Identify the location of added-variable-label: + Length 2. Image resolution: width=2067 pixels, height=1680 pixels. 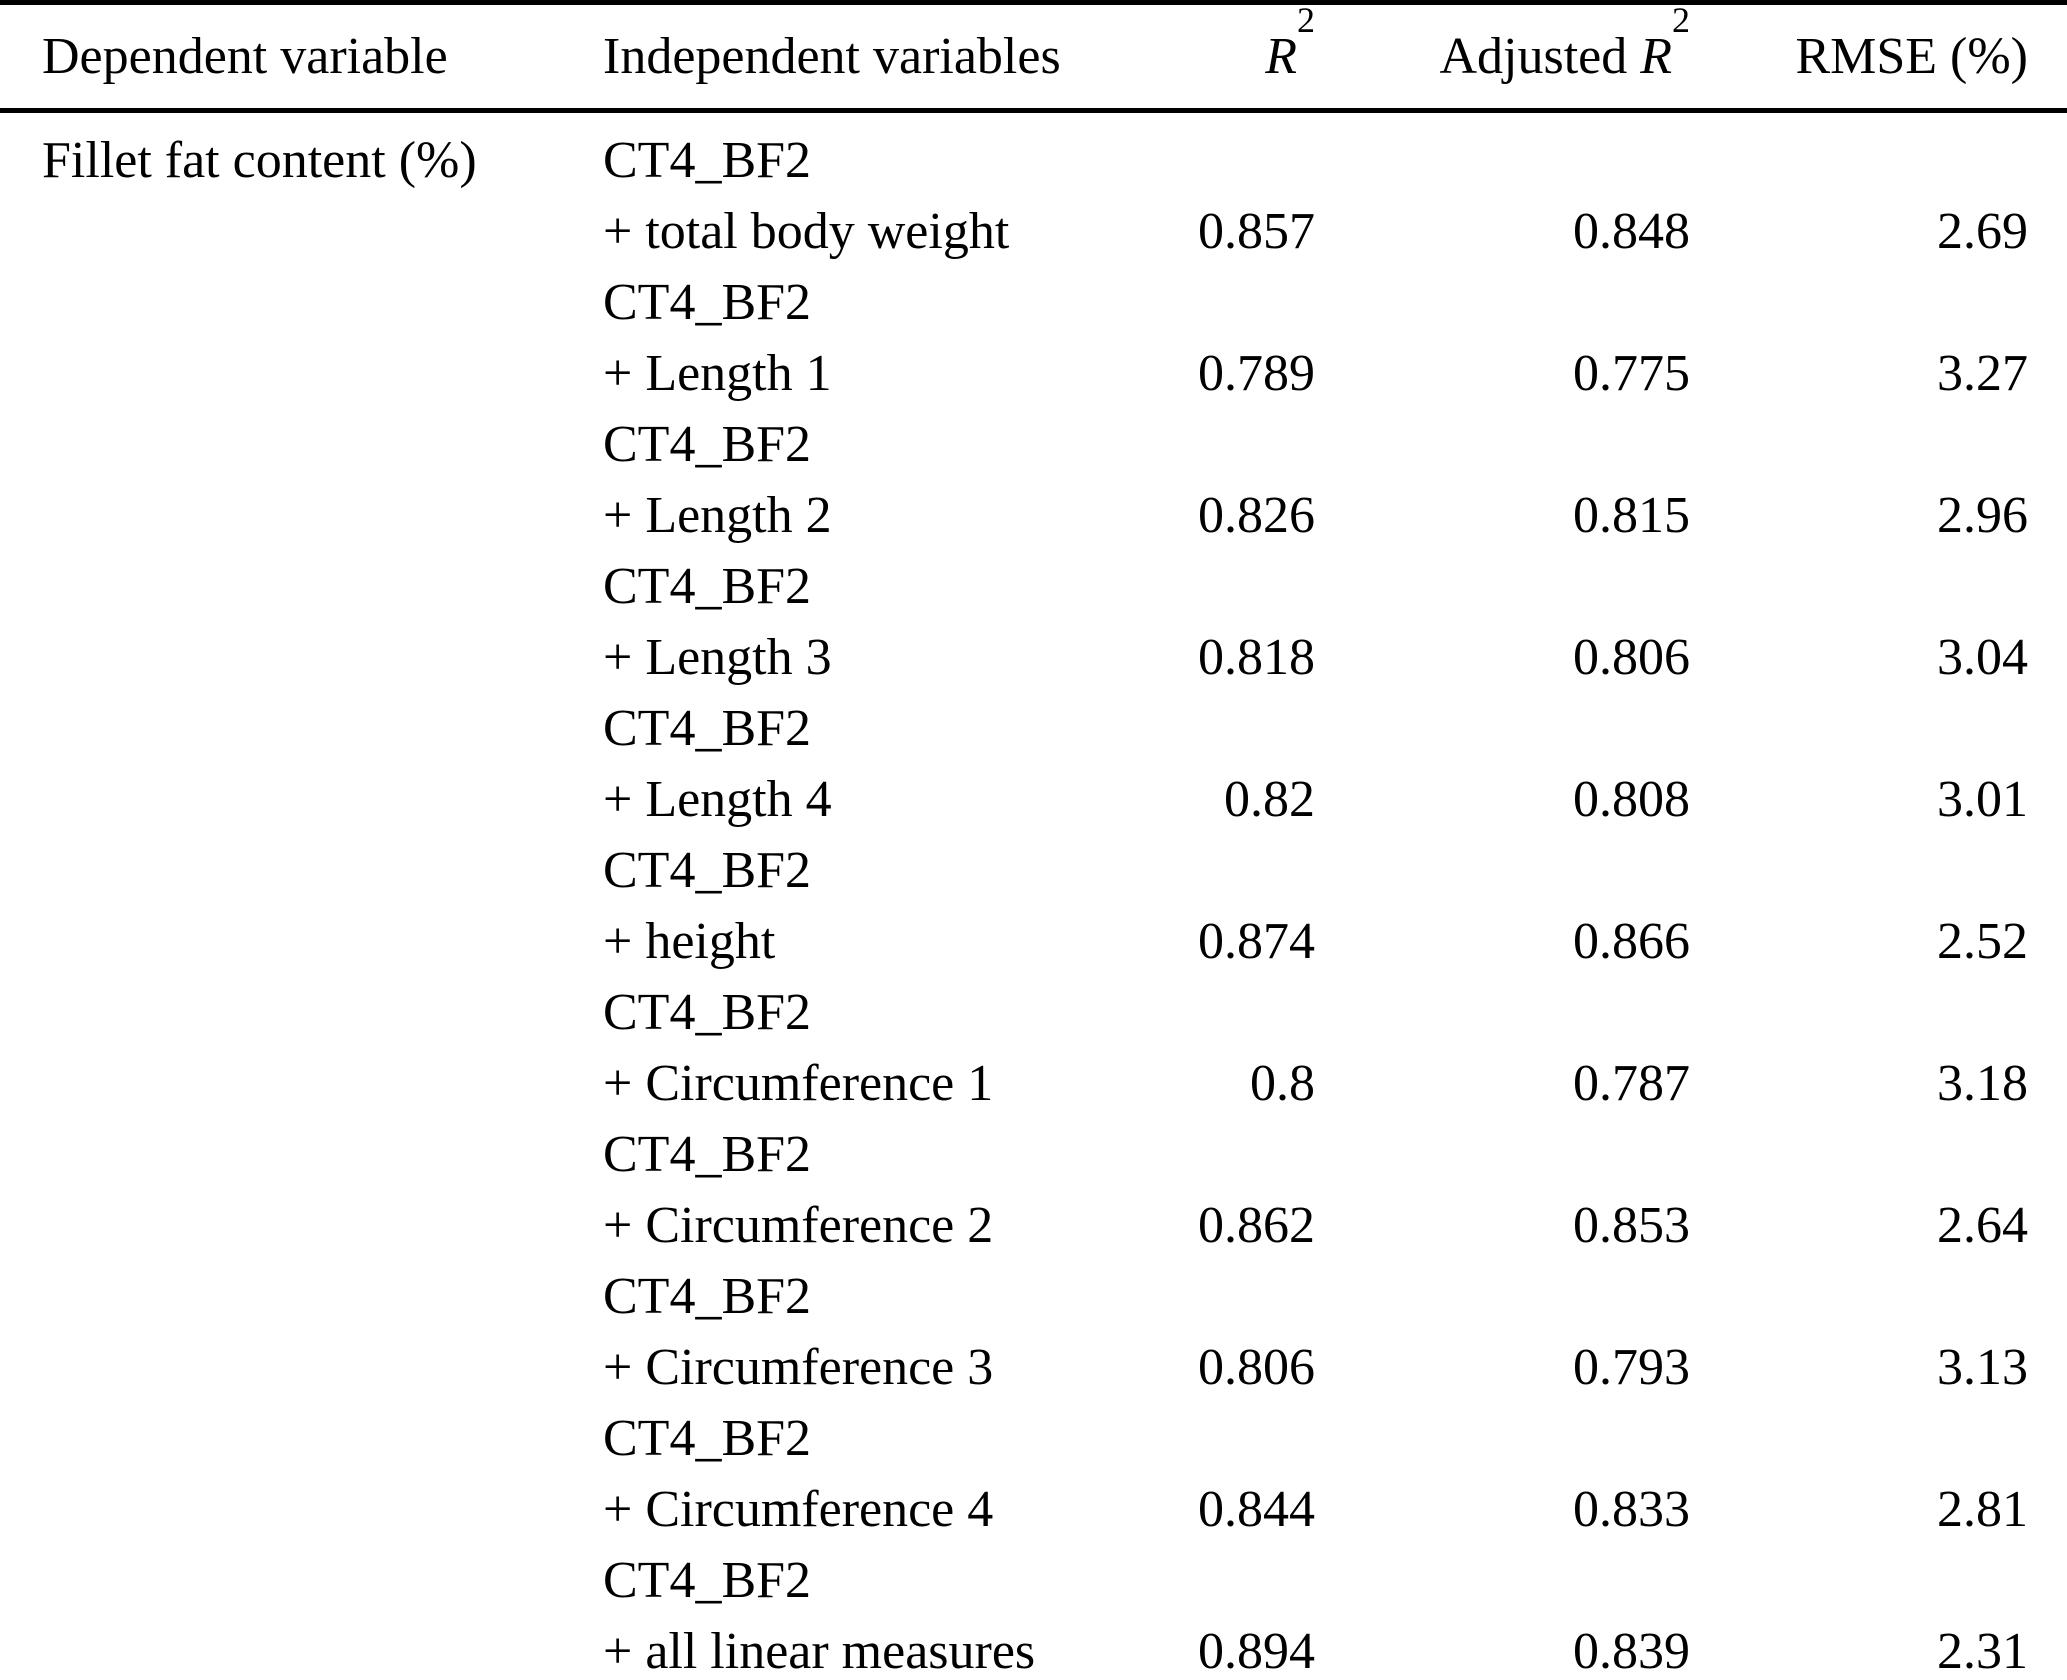
(717, 515).